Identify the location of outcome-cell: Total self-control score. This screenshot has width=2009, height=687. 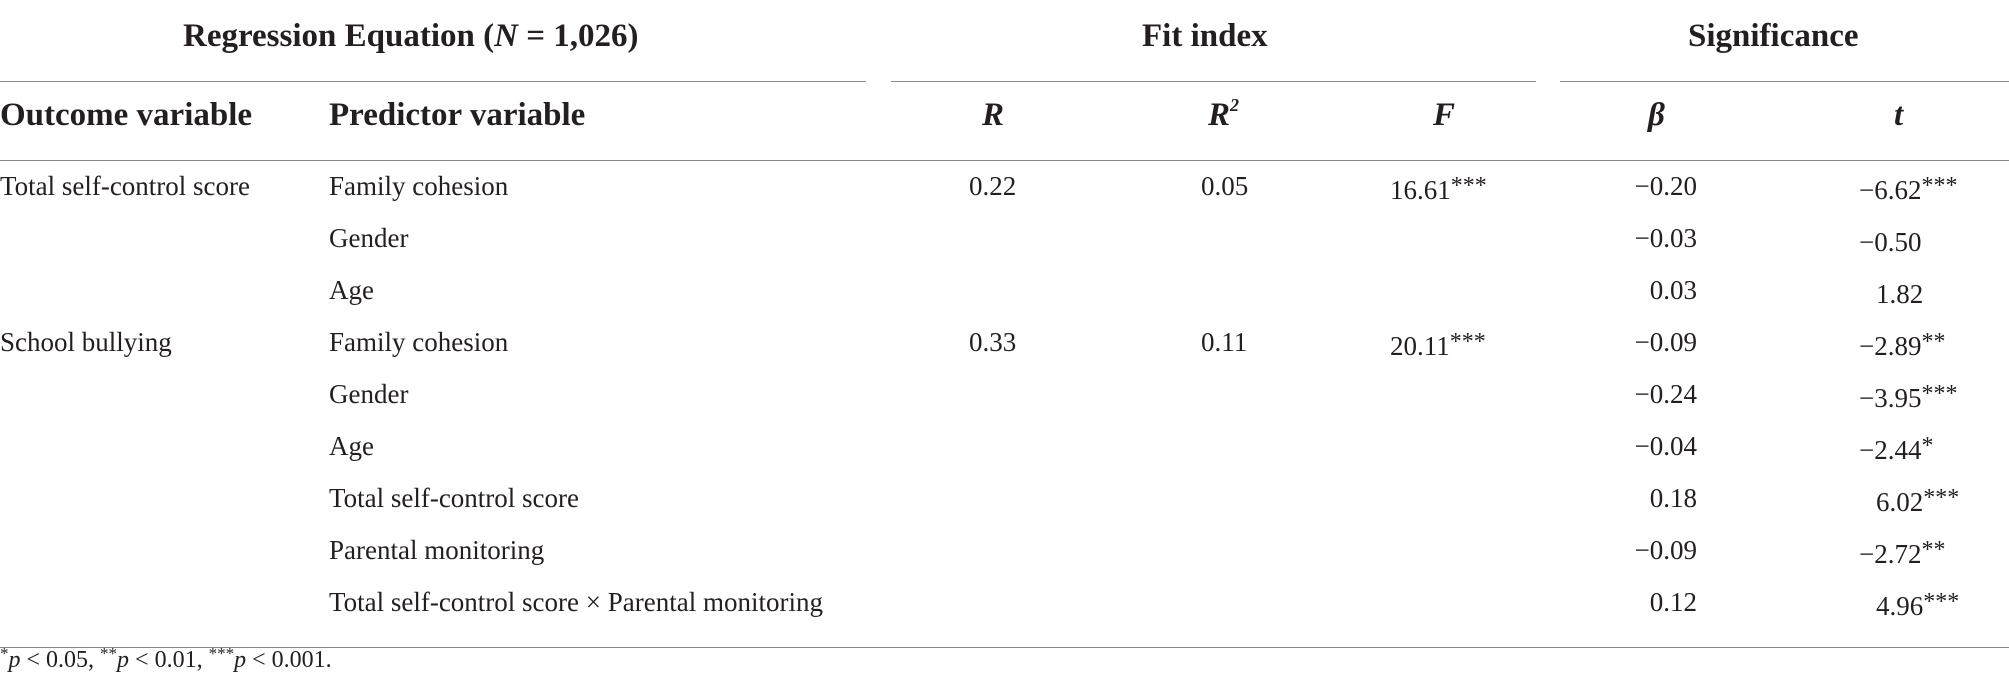
(125, 186).